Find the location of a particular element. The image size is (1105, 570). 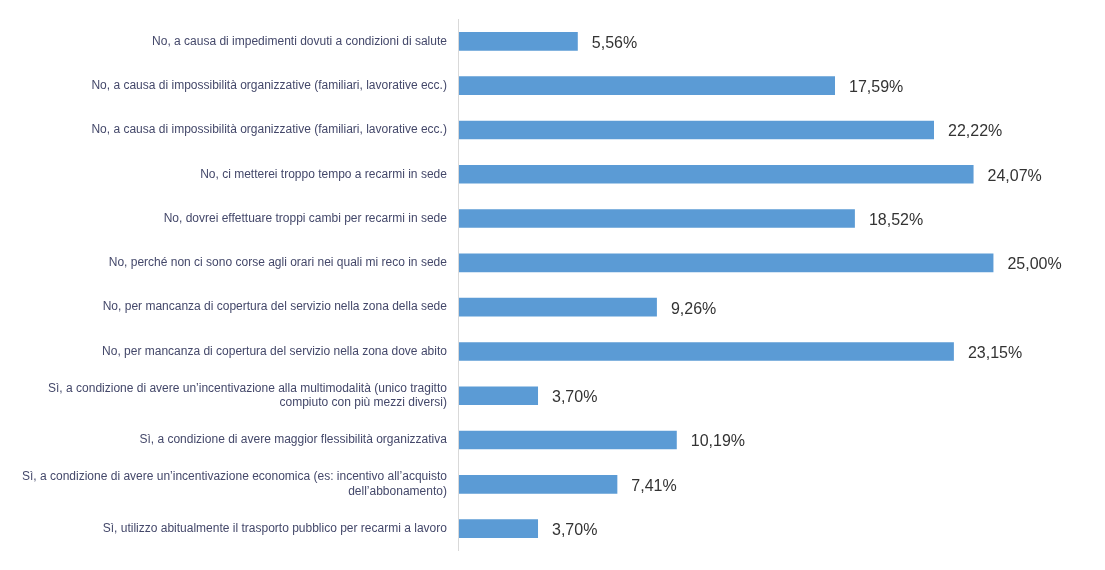

y-tick-label: Sì, a condizione di avere un’incentivazione economica (es: incentivo all’acquisto dell’abbonamento) is located at coordinates (234, 483).